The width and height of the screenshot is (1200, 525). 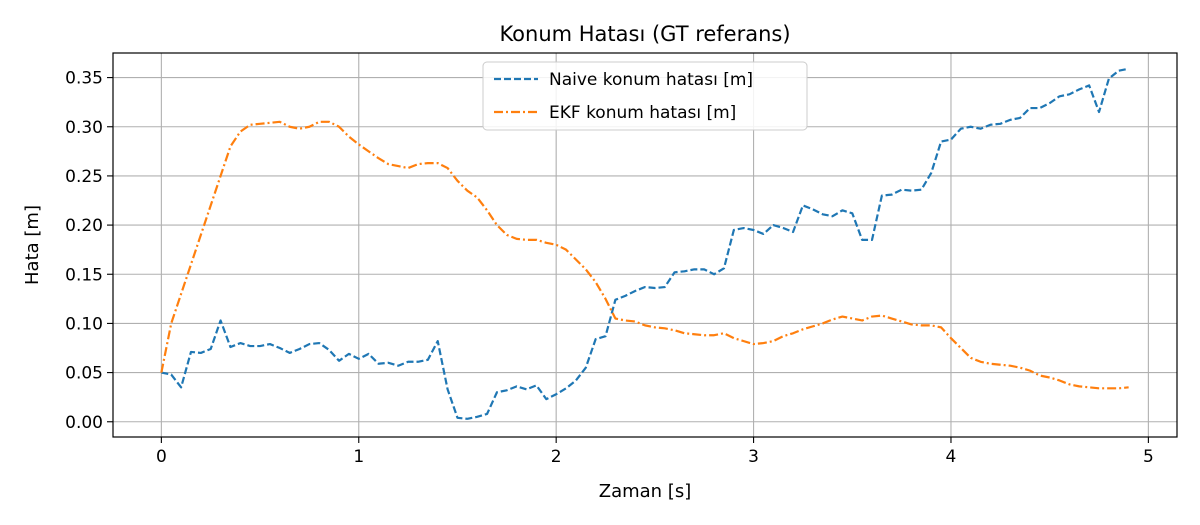 What do you see at coordinates (84, 128) in the screenshot?
I see `y-tick-label: 0.30` at bounding box center [84, 128].